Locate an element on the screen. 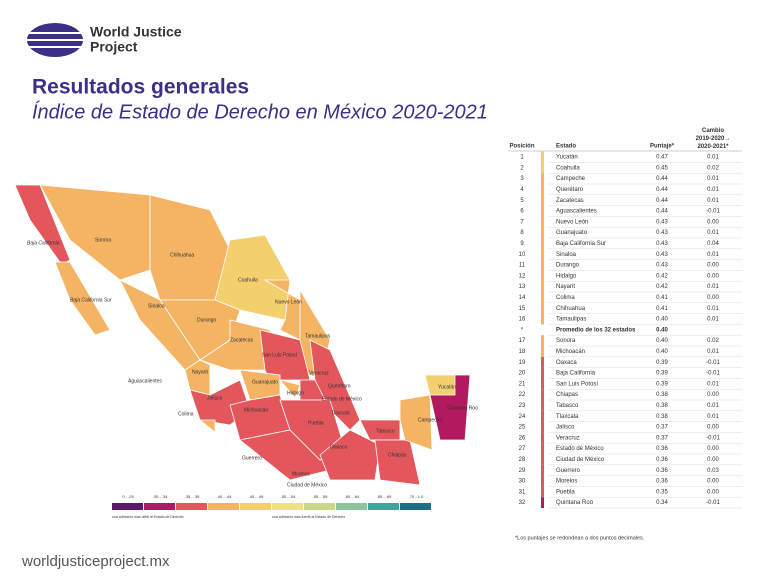 The width and height of the screenshot is (768, 583). map-label: Zacatecas is located at coordinates (242, 340).